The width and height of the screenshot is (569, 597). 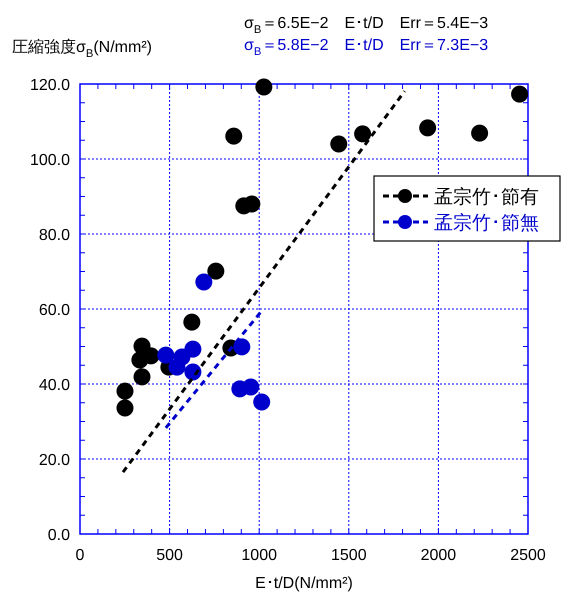 What do you see at coordinates (50, 160) in the screenshot?
I see `y-tick-label: 100.0` at bounding box center [50, 160].